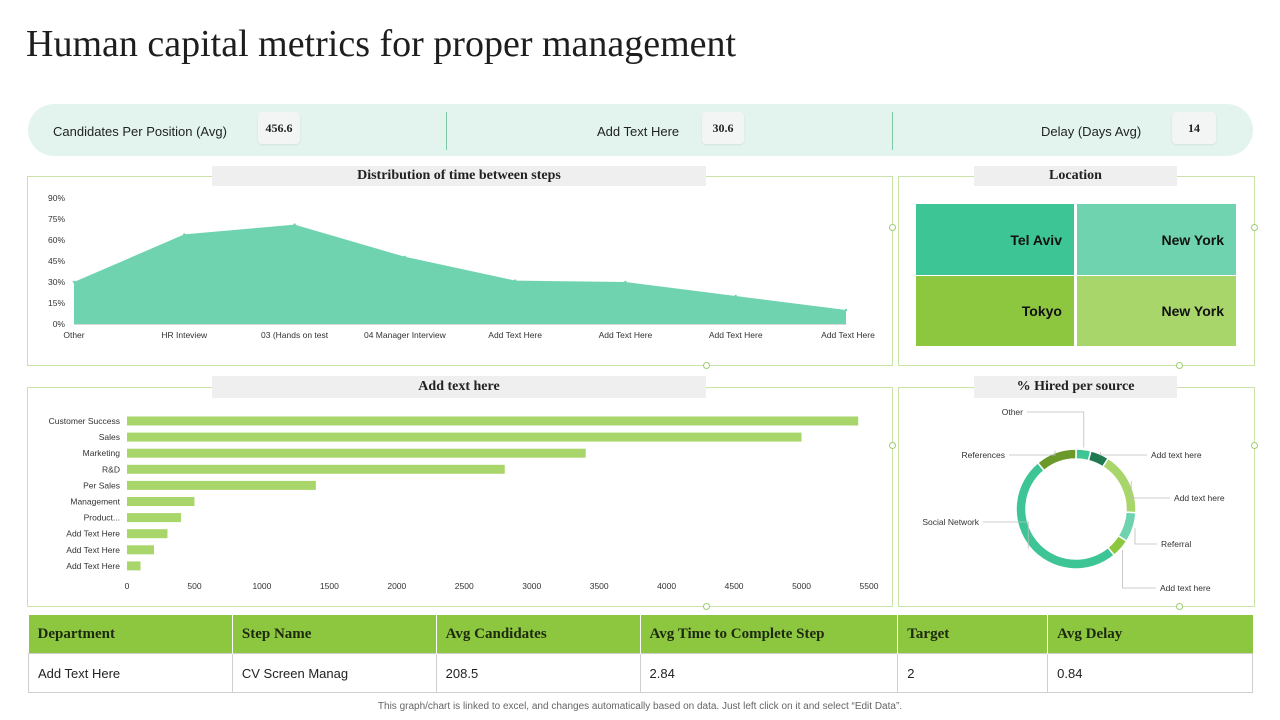 Image resolution: width=1280 pixels, height=720 pixels. Describe the element at coordinates (73, 335) in the screenshot. I see `x-tick-label: Other` at that location.